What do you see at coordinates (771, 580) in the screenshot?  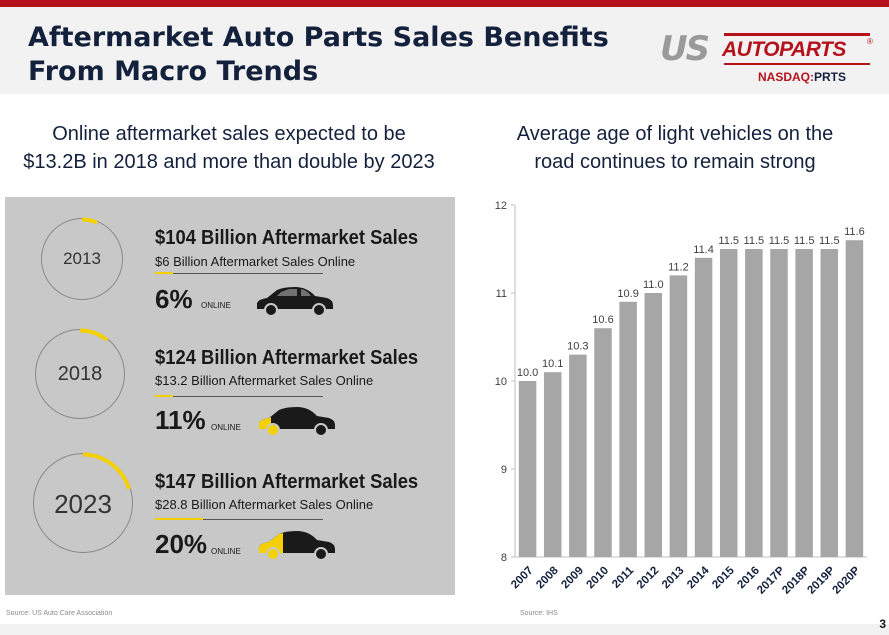 I see `x-tick-label: 2017P` at bounding box center [771, 580].